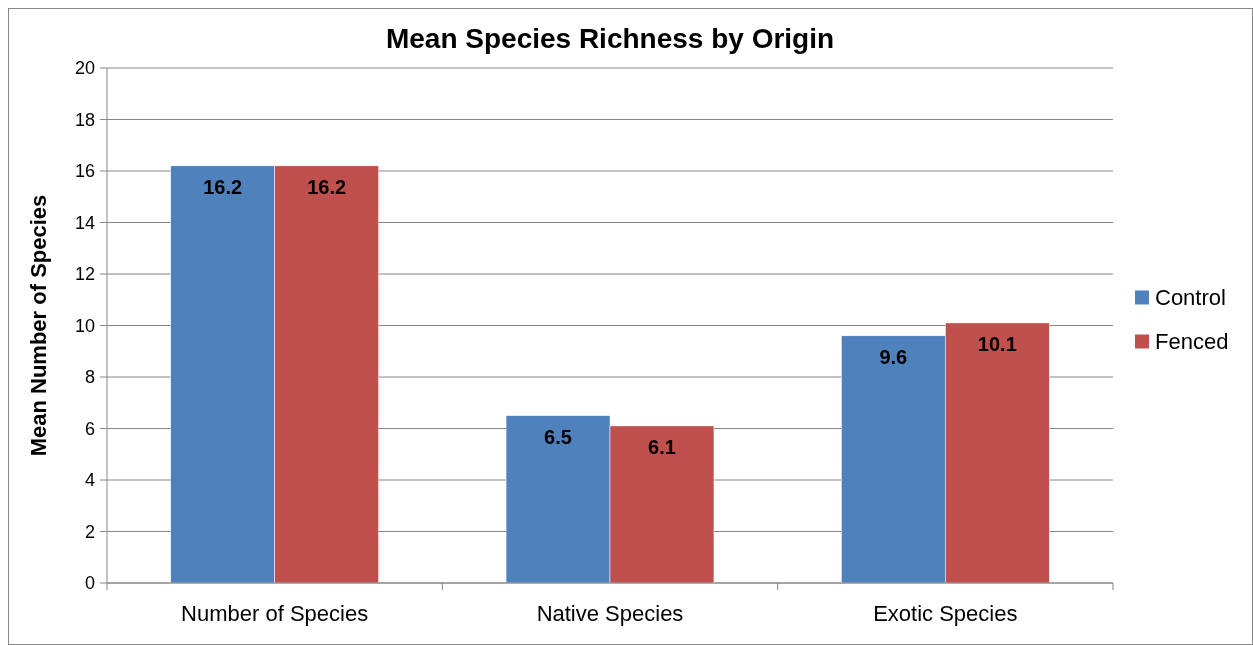 Image resolution: width=1253 pixels, height=645 pixels. Describe the element at coordinates (84, 171) in the screenshot. I see `y-tick-label: 16` at that location.